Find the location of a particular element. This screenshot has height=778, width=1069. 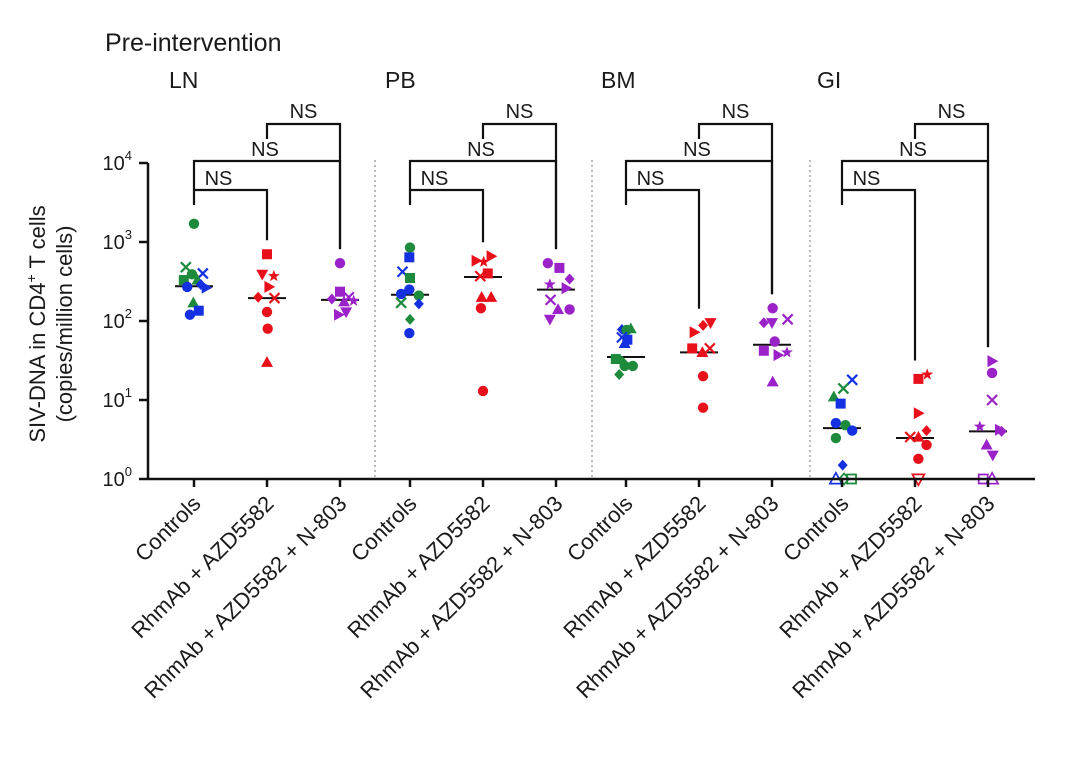

y-axis-label-tail: T cells is located at coordinates (37, 239).